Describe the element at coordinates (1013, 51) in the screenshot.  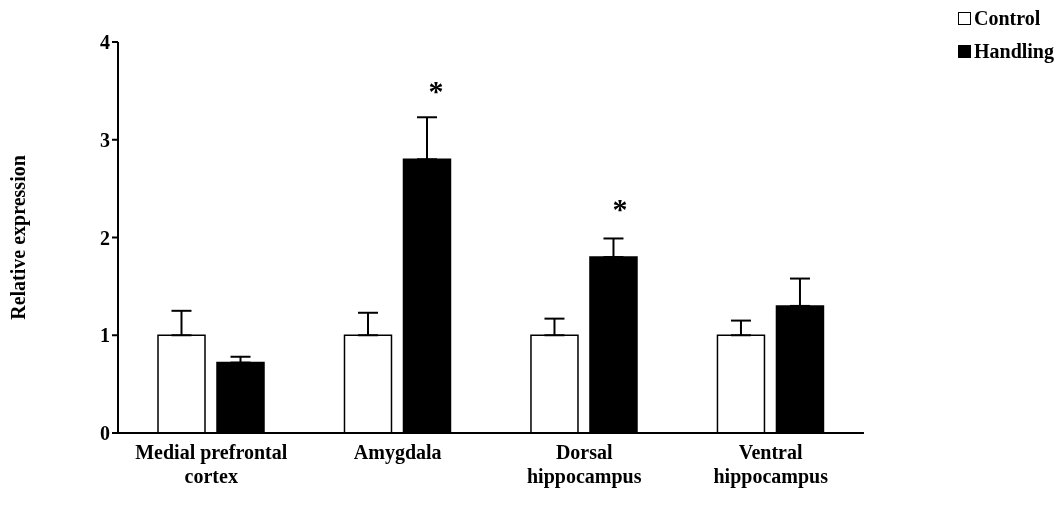
I see `legend-label: Handling` at that location.